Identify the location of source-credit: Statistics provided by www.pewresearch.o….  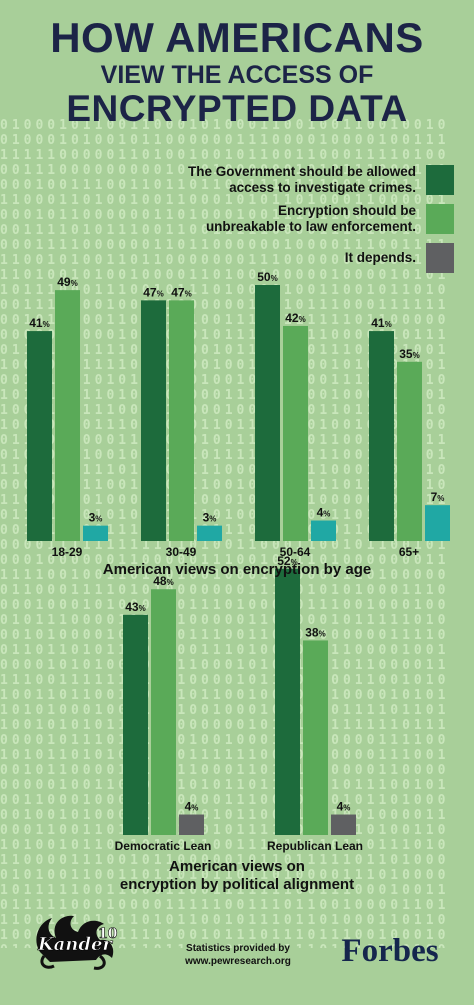
(238, 955).